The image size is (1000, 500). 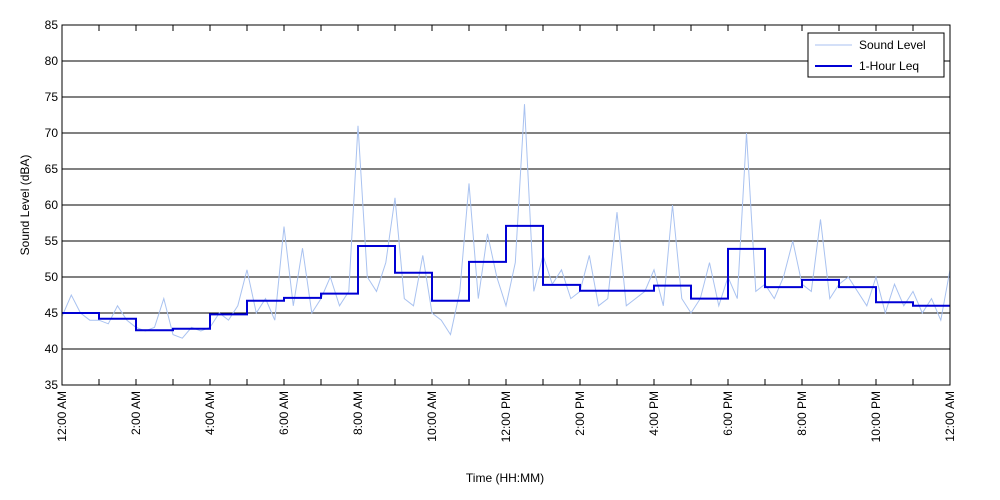 I want to click on y-tick-label: 65, so click(x=52, y=169).